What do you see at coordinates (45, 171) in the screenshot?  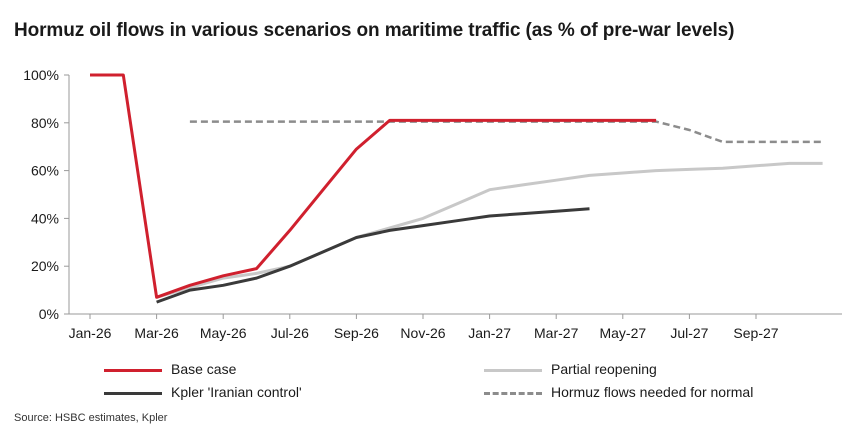 I see `y-axis-tick-label: 60%` at bounding box center [45, 171].